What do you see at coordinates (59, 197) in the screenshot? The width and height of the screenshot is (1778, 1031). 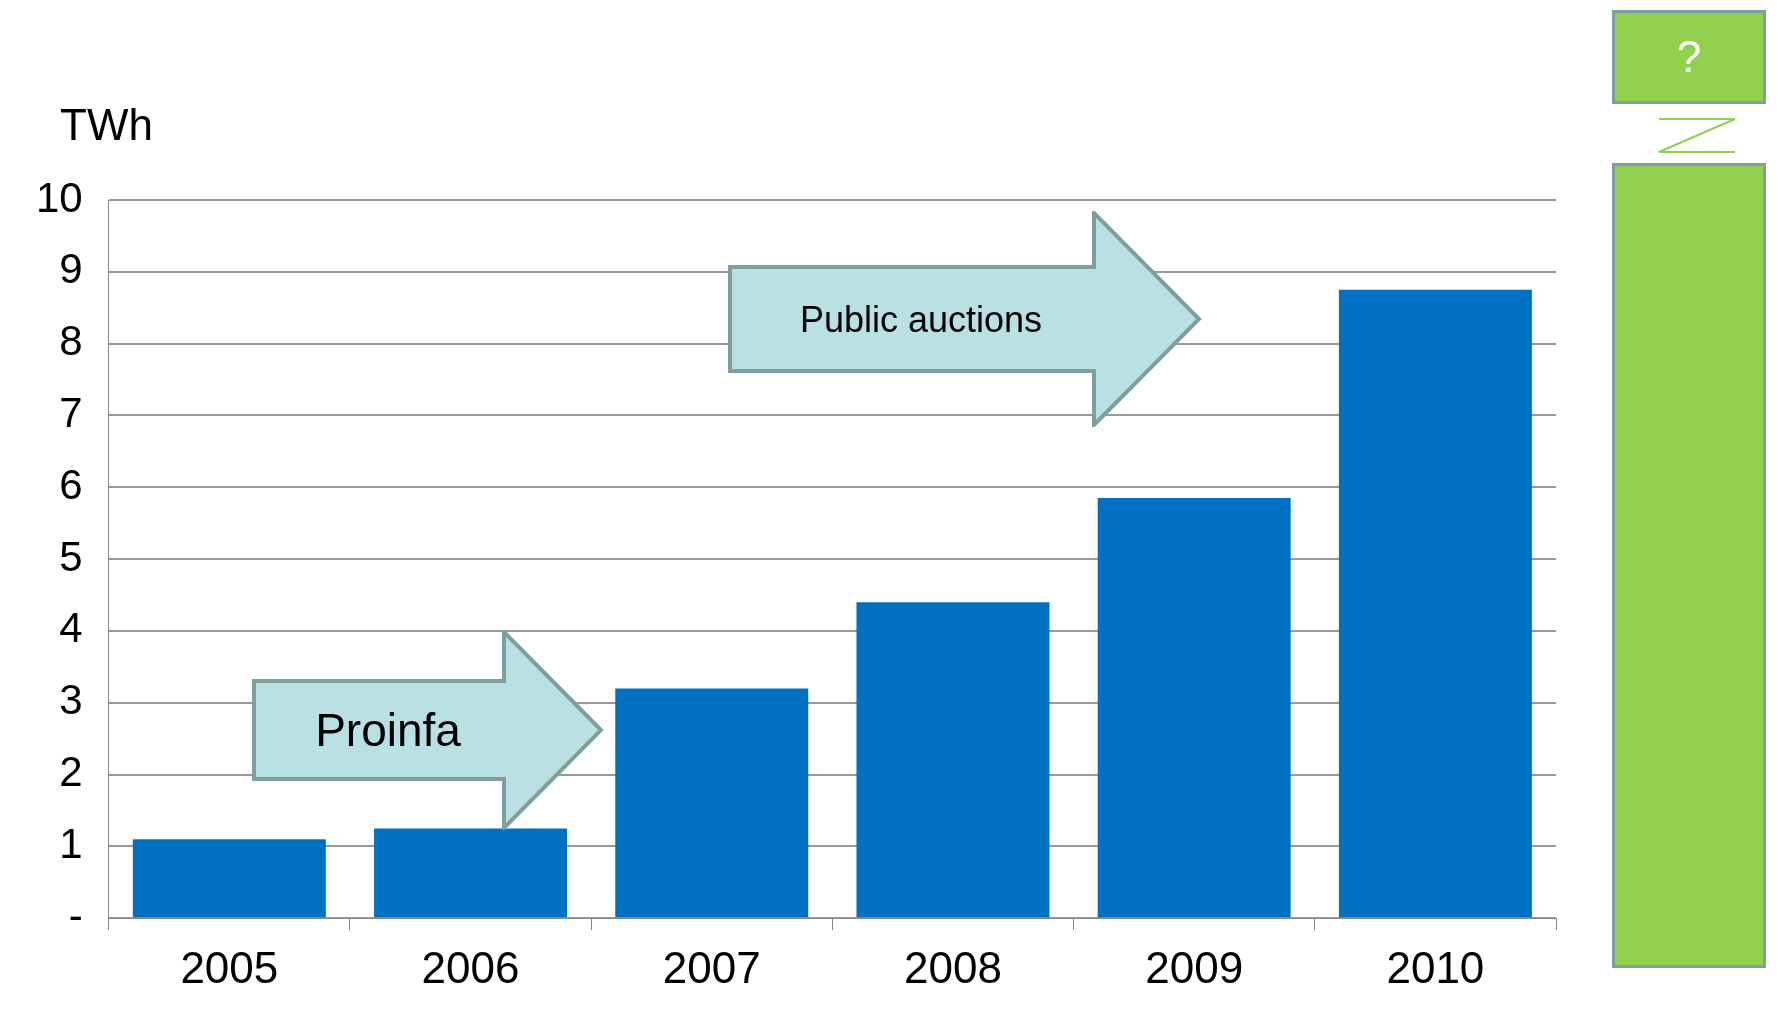 I see `y-tick-label: 10` at bounding box center [59, 197].